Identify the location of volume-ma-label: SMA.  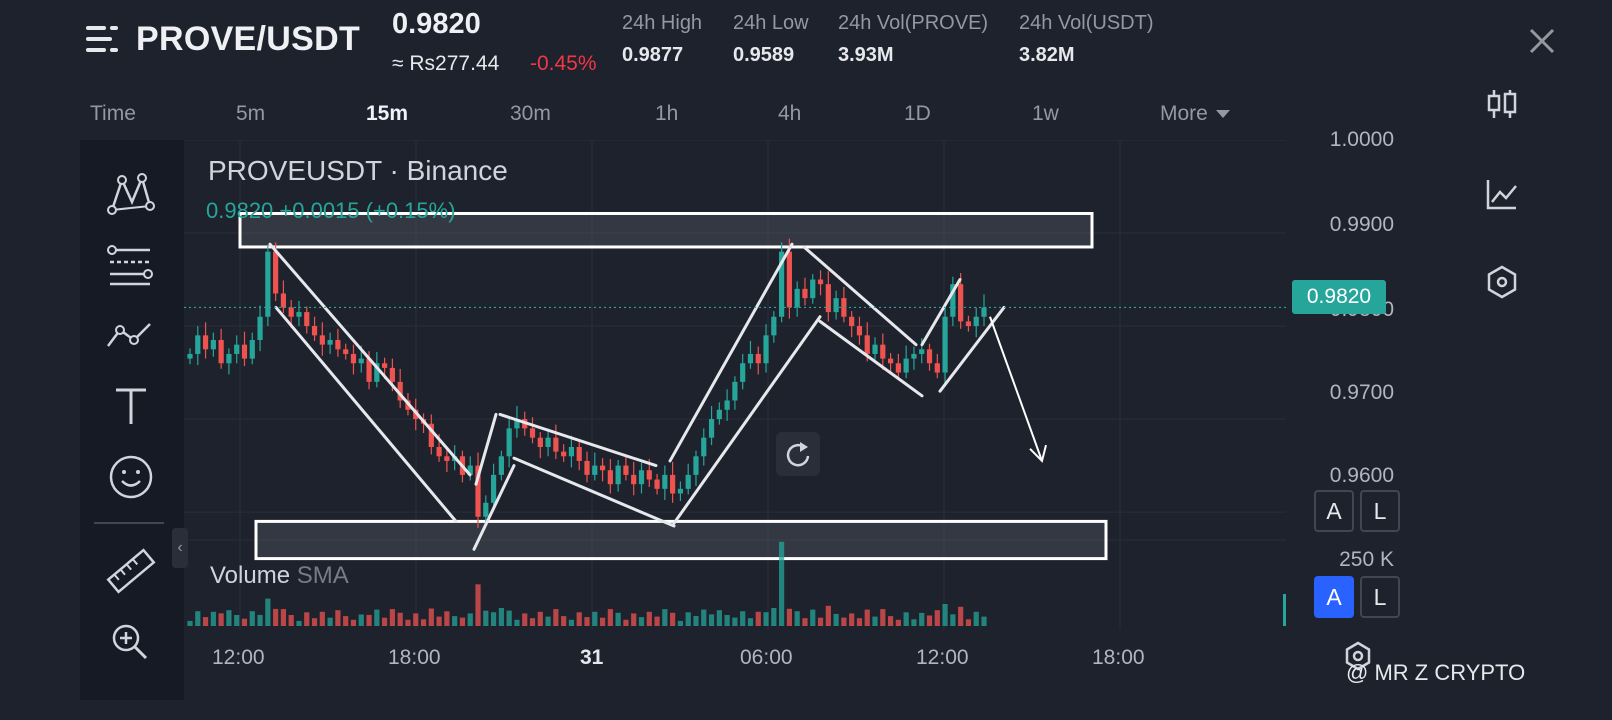
(322, 575).